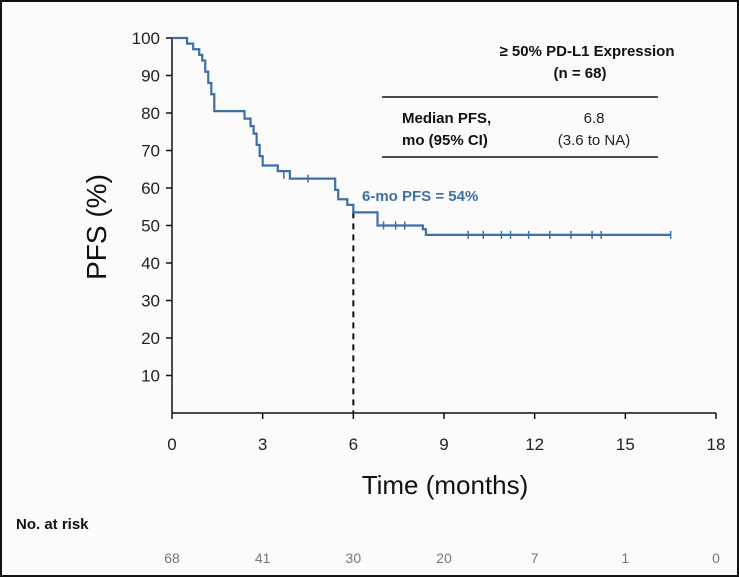 The height and width of the screenshot is (577, 739). I want to click on table-row-label-line1: Median PFS,, so click(446, 118).